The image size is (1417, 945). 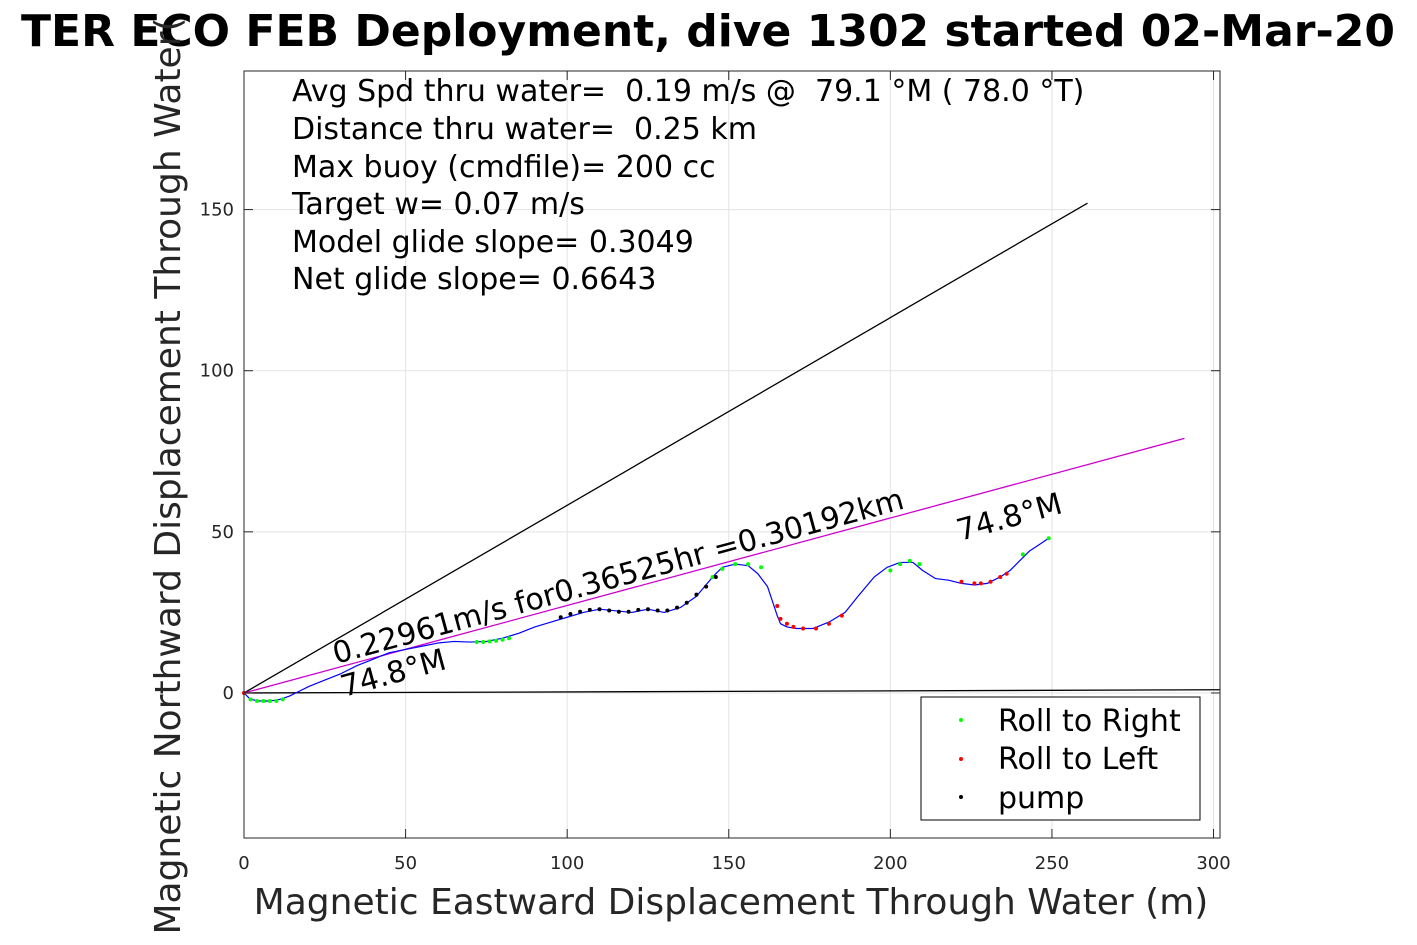 What do you see at coordinates (618, 577) in the screenshot?
I see `current-annotation: 0.22961m/s for0.36525hr =0.30192km` at bounding box center [618, 577].